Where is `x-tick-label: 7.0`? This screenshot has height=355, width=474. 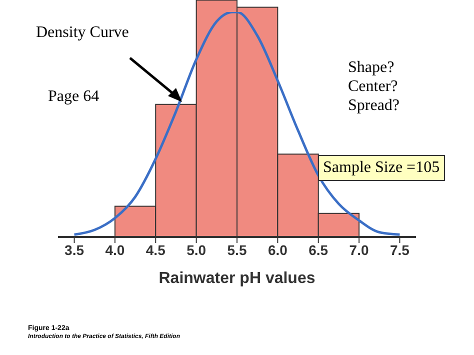 x-tick-label: 7.0 is located at coordinates (359, 250).